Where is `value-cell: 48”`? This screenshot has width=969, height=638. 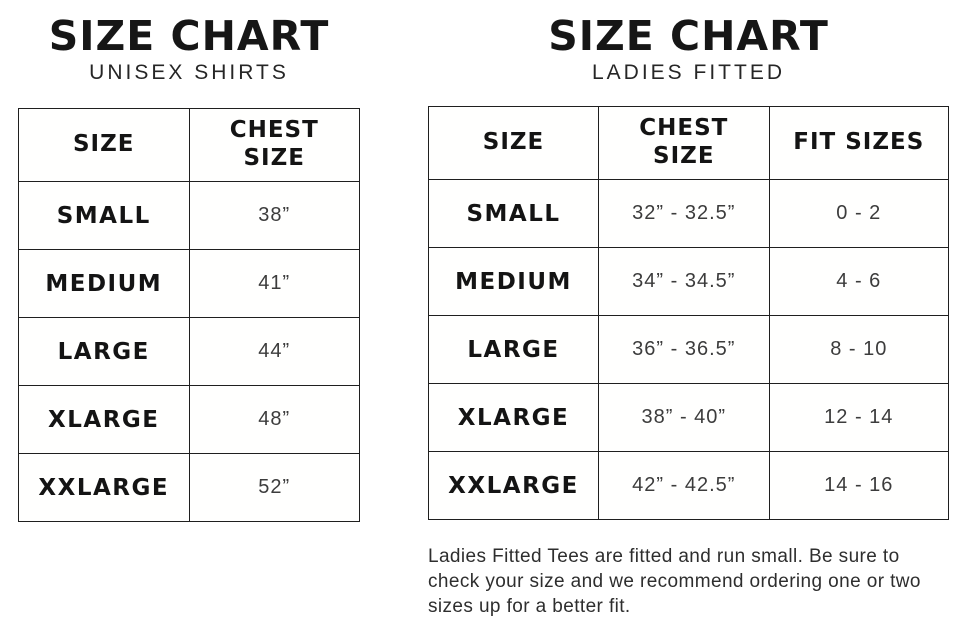 value-cell: 48” is located at coordinates (274, 419).